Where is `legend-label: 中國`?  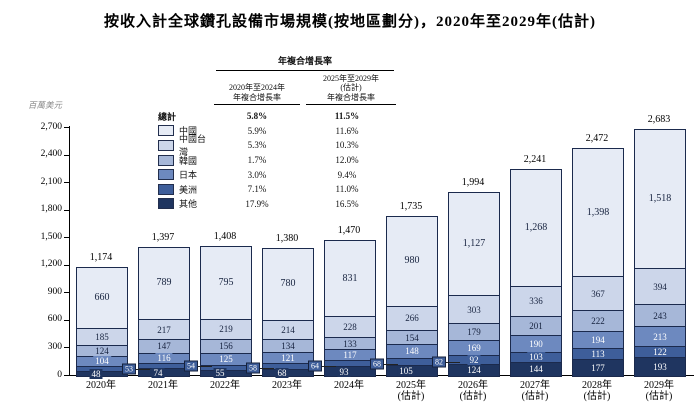
legend-label: 中國 is located at coordinates (188, 131).